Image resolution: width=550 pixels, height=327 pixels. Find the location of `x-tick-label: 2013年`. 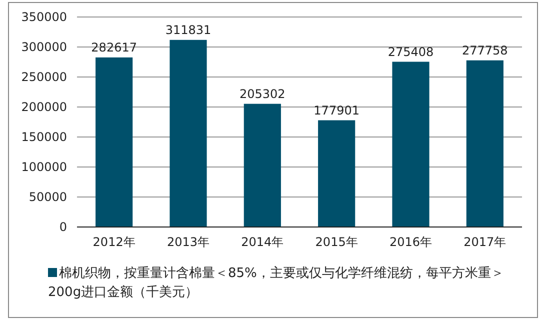

x-tick-label: 2013年 is located at coordinates (188, 242).